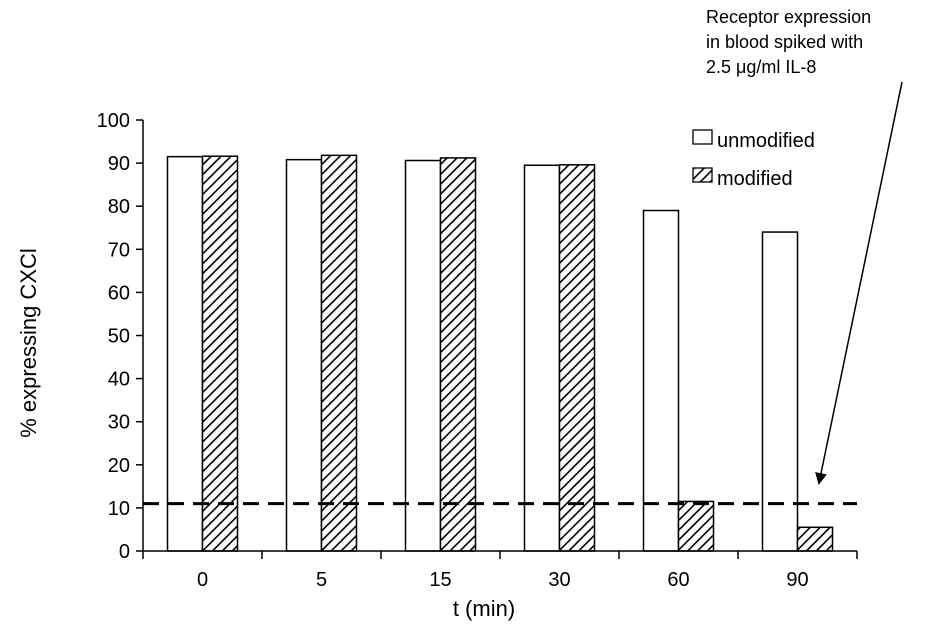  Describe the element at coordinates (559, 580) in the screenshot. I see `x-tick-label: 30` at that location.